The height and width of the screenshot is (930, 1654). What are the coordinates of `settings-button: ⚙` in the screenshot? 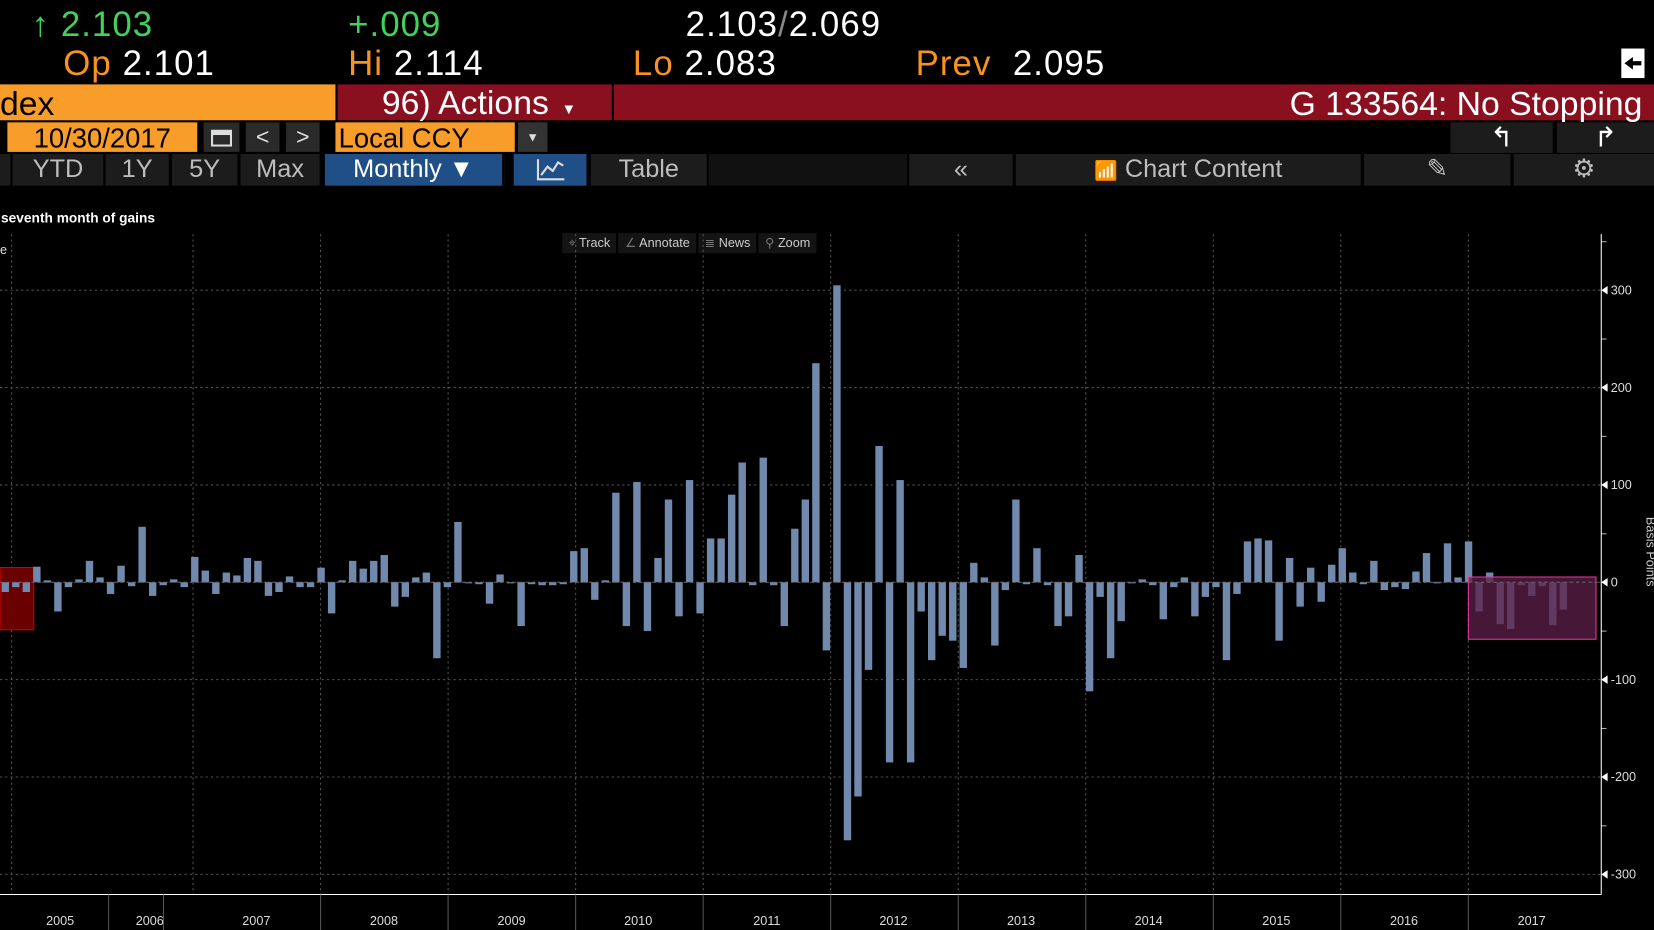 It's located at (1583, 170).